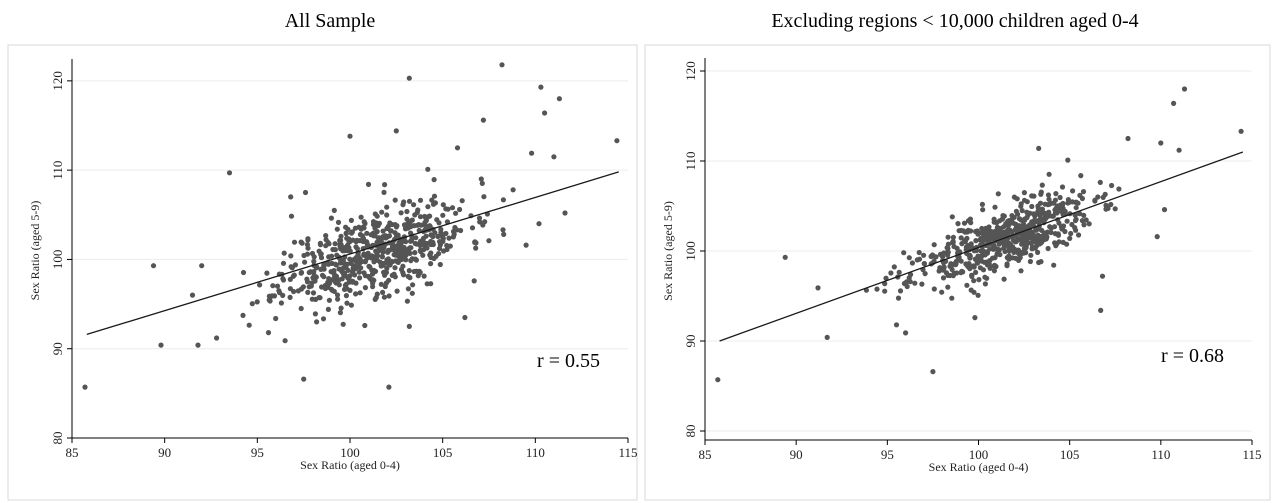 The image size is (1274, 503). Describe the element at coordinates (535, 452) in the screenshot. I see `x-tick-label: 110` at that location.